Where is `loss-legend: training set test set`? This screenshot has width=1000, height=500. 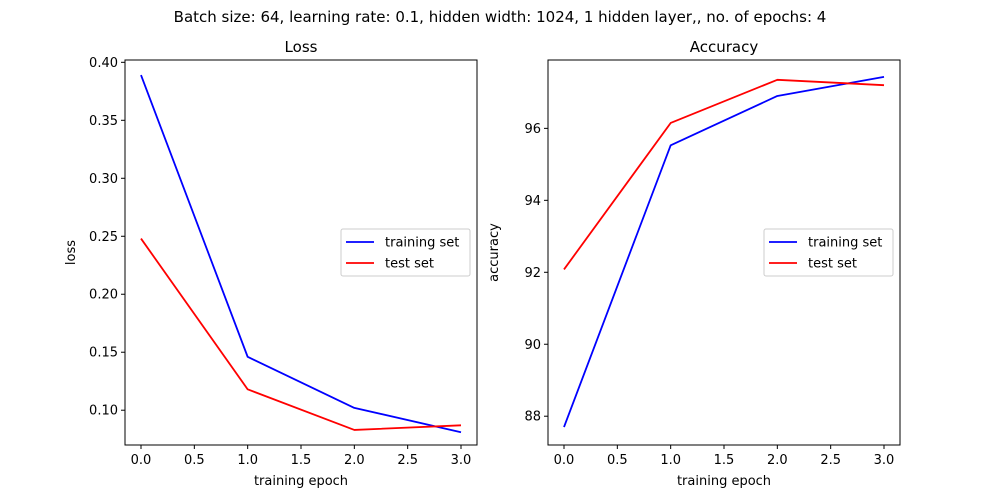 loss-legend: training set test set is located at coordinates (405, 252).